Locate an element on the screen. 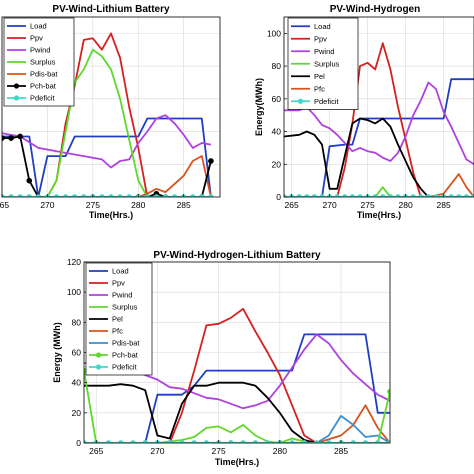 This screenshot has width=474, height=474. chart-1-series-ppv is located at coordinates (128, 114).